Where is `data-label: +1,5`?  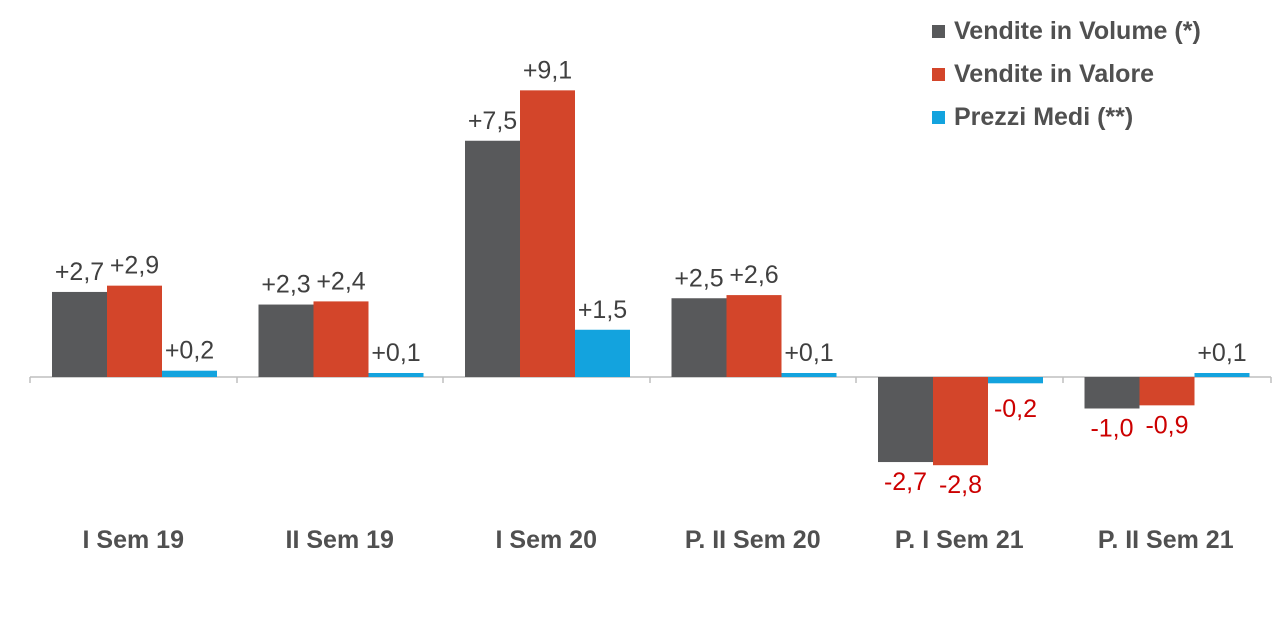
data-label: +1,5 is located at coordinates (602, 310).